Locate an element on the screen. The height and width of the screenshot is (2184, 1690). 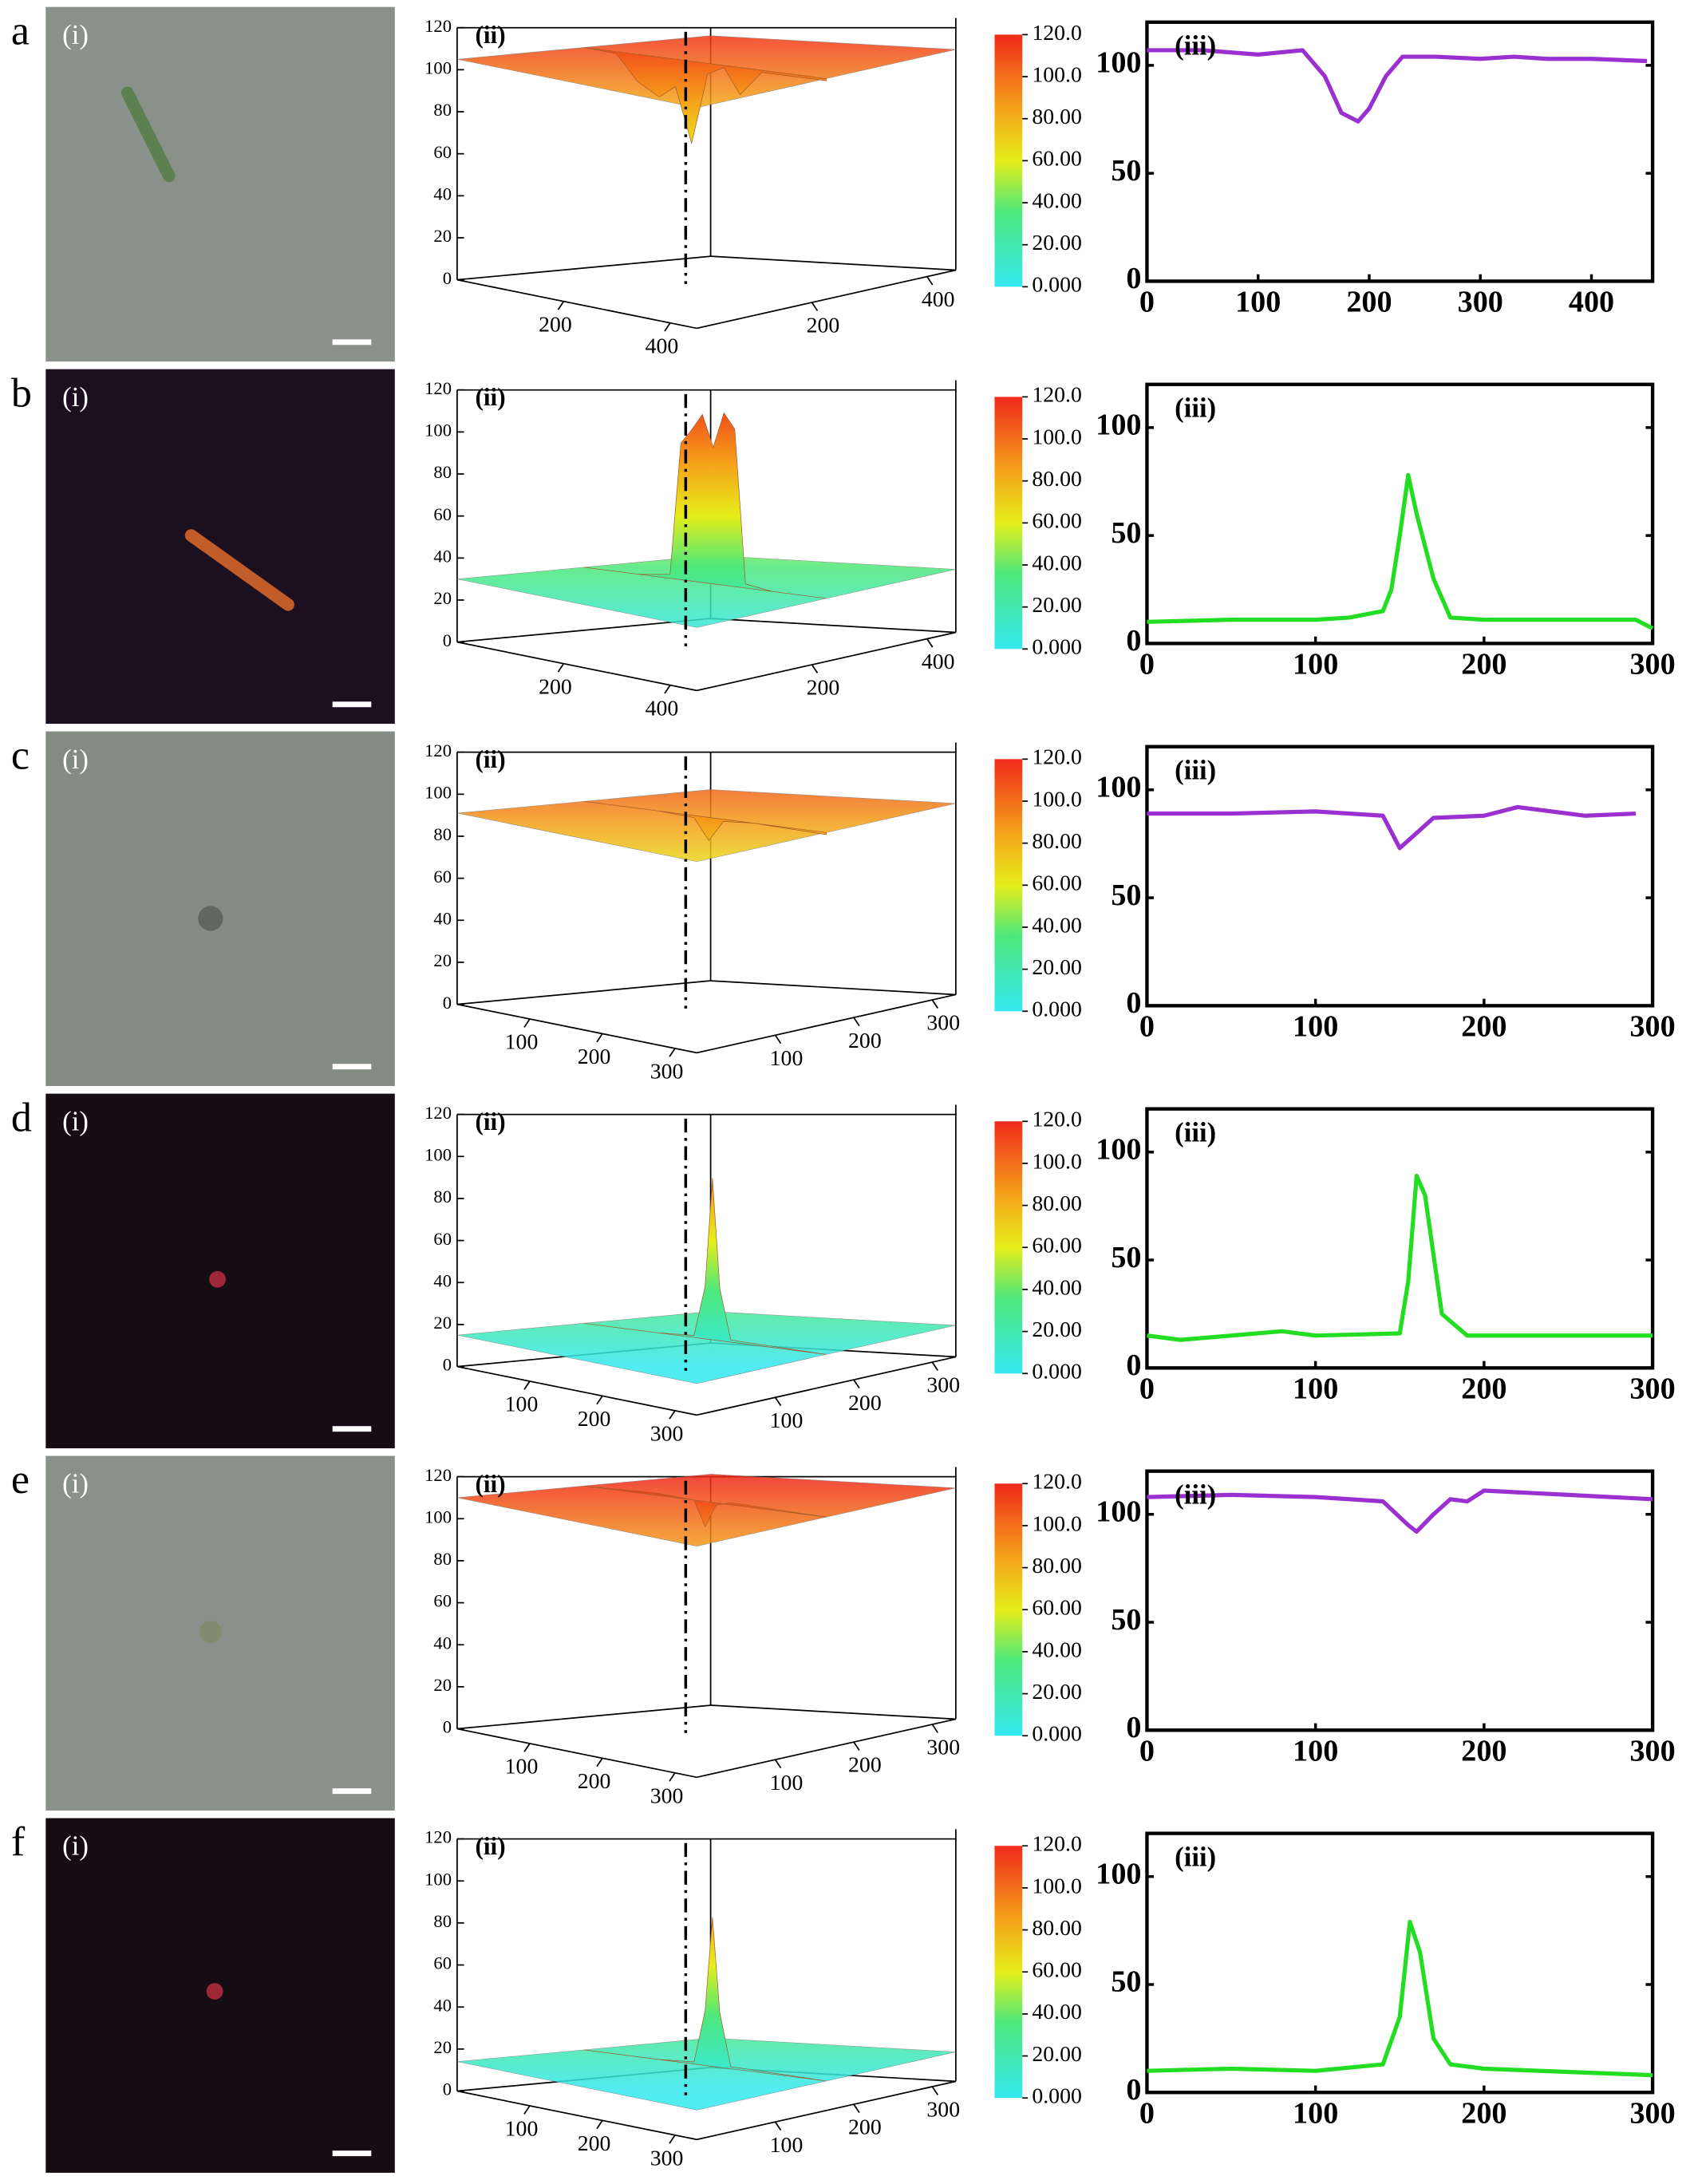
surface-section is located at coordinates (705, 1266).